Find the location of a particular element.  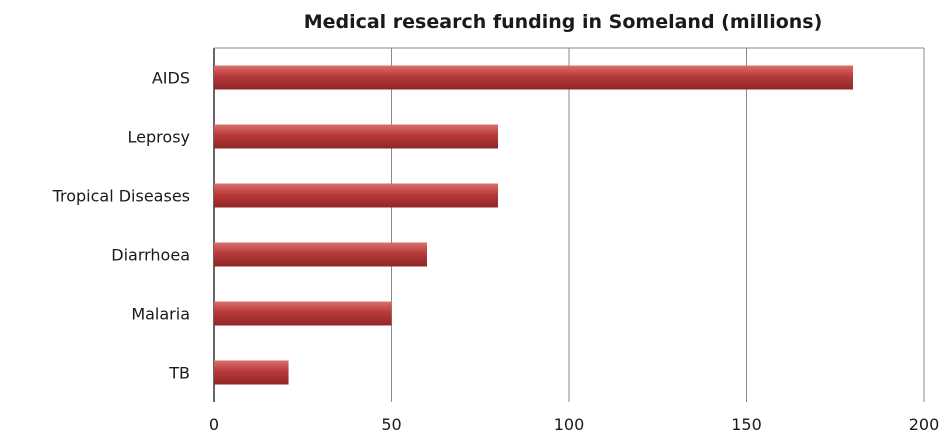

x-tick-labels: 0 50 100 150 200 is located at coordinates (574, 424).